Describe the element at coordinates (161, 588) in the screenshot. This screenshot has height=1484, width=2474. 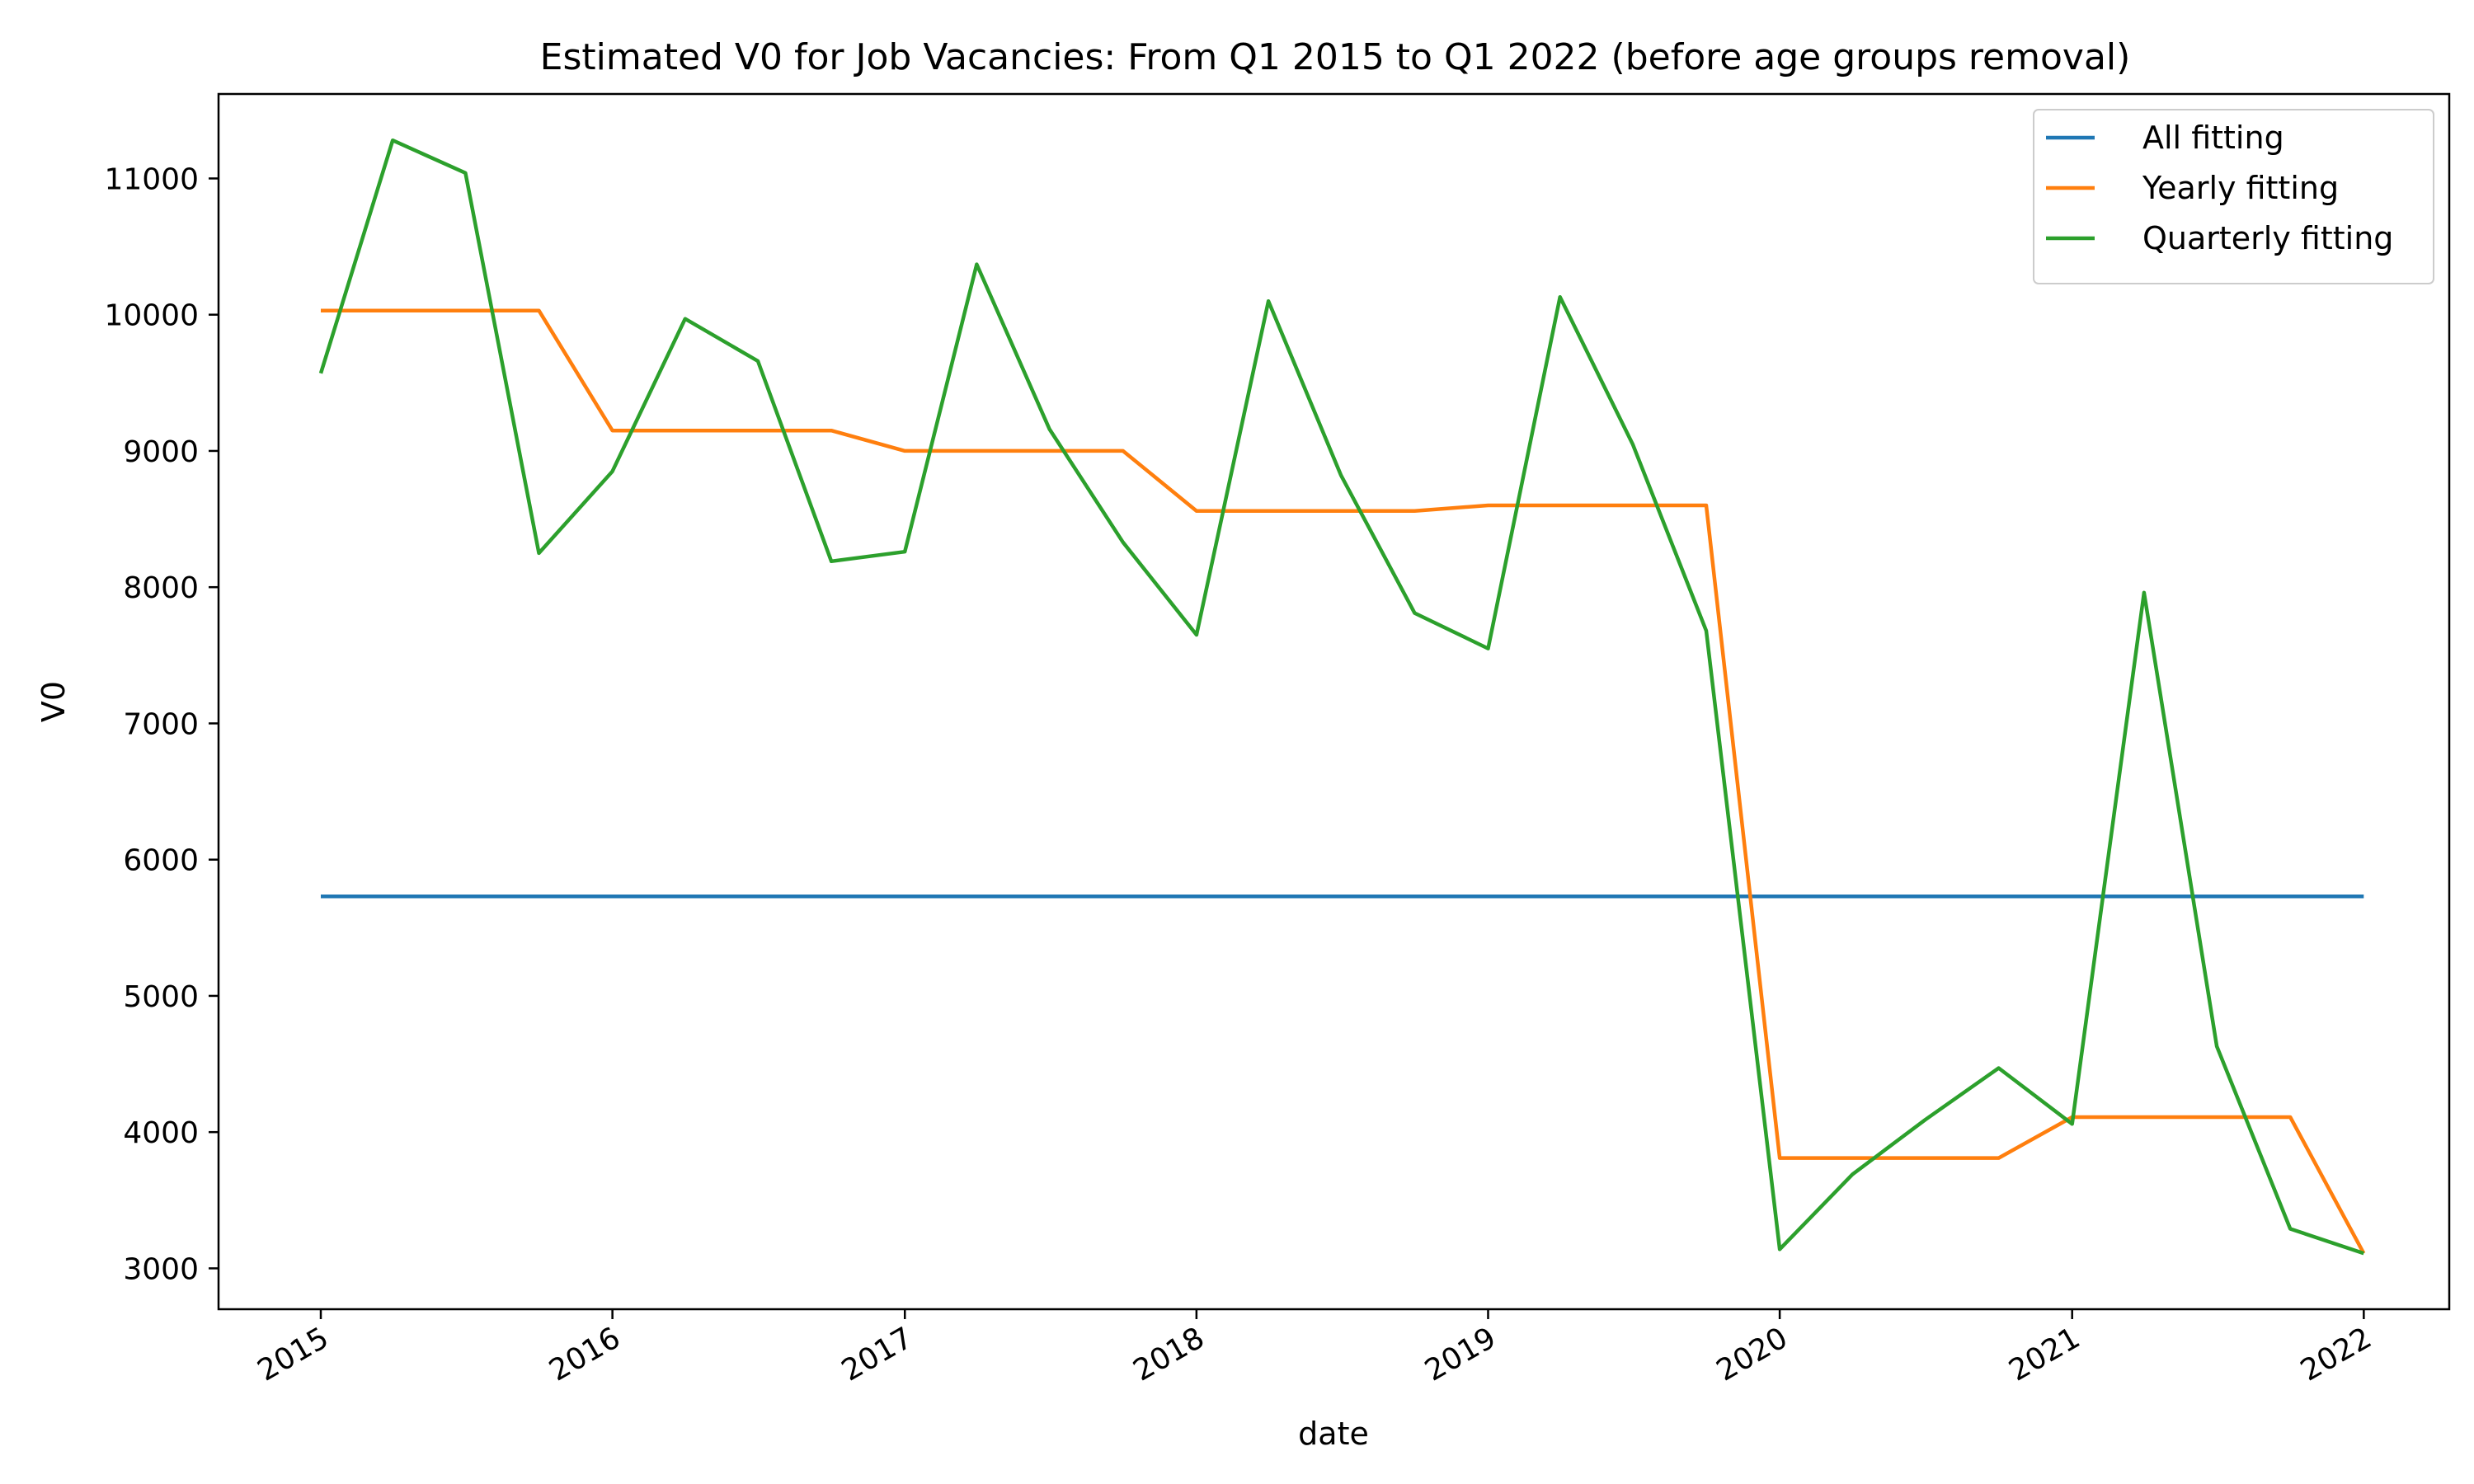
I see `y-tick-label: 8000` at that location.